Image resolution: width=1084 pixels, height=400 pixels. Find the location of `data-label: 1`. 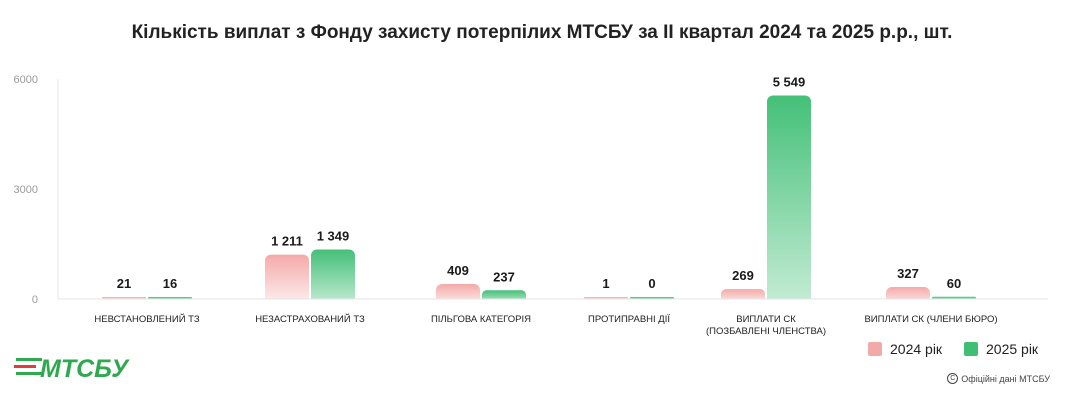

data-label: 1 is located at coordinates (605, 283).